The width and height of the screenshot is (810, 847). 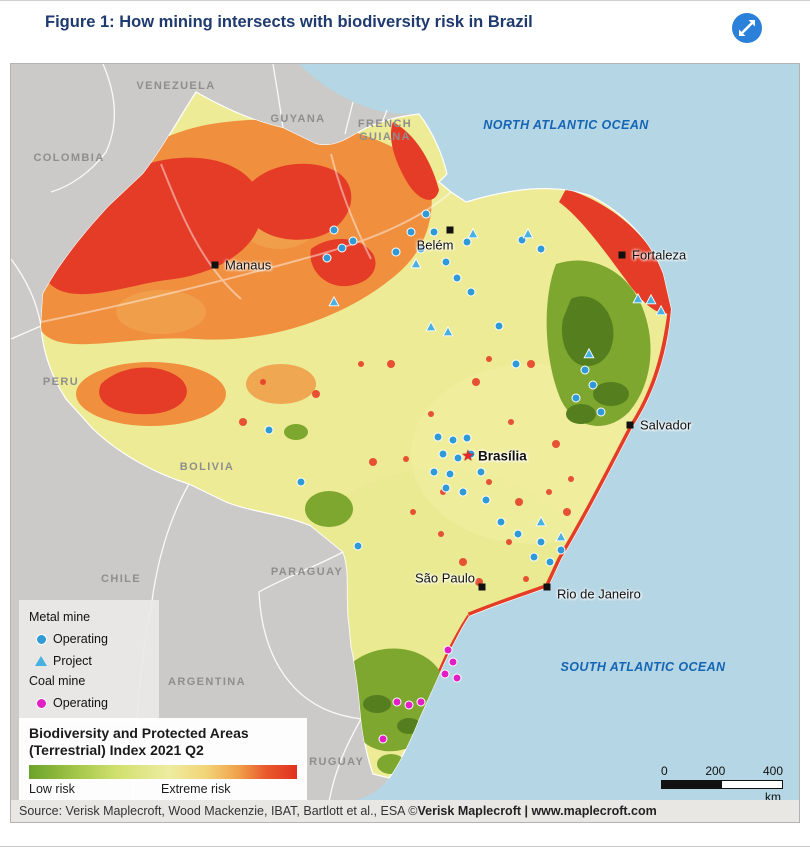 What do you see at coordinates (537, 811) in the screenshot?
I see `source-text-bold: Verisk Maplecroft | www.maplecroft.com` at bounding box center [537, 811].